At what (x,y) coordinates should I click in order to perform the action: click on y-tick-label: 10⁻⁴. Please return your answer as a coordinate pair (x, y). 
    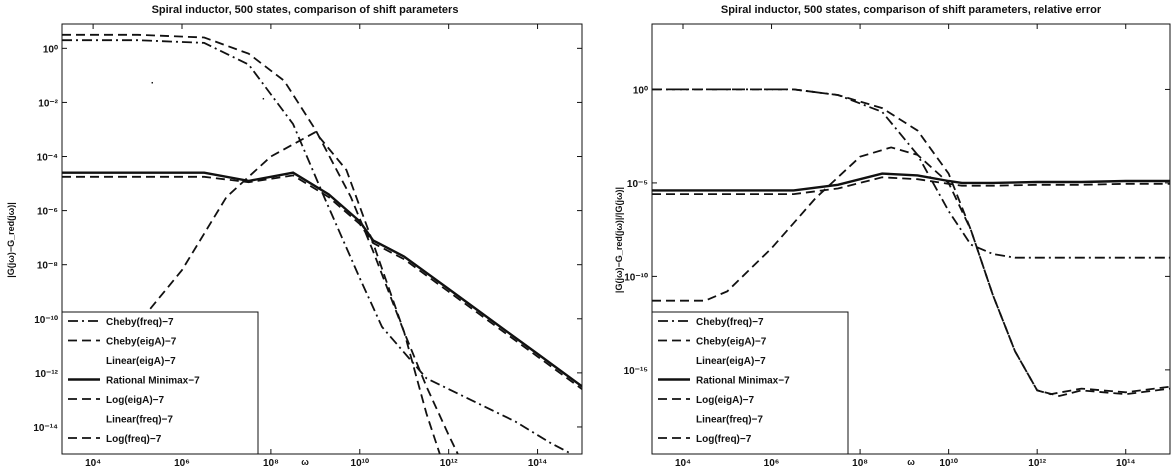
    Looking at the image, I should click on (47, 158).